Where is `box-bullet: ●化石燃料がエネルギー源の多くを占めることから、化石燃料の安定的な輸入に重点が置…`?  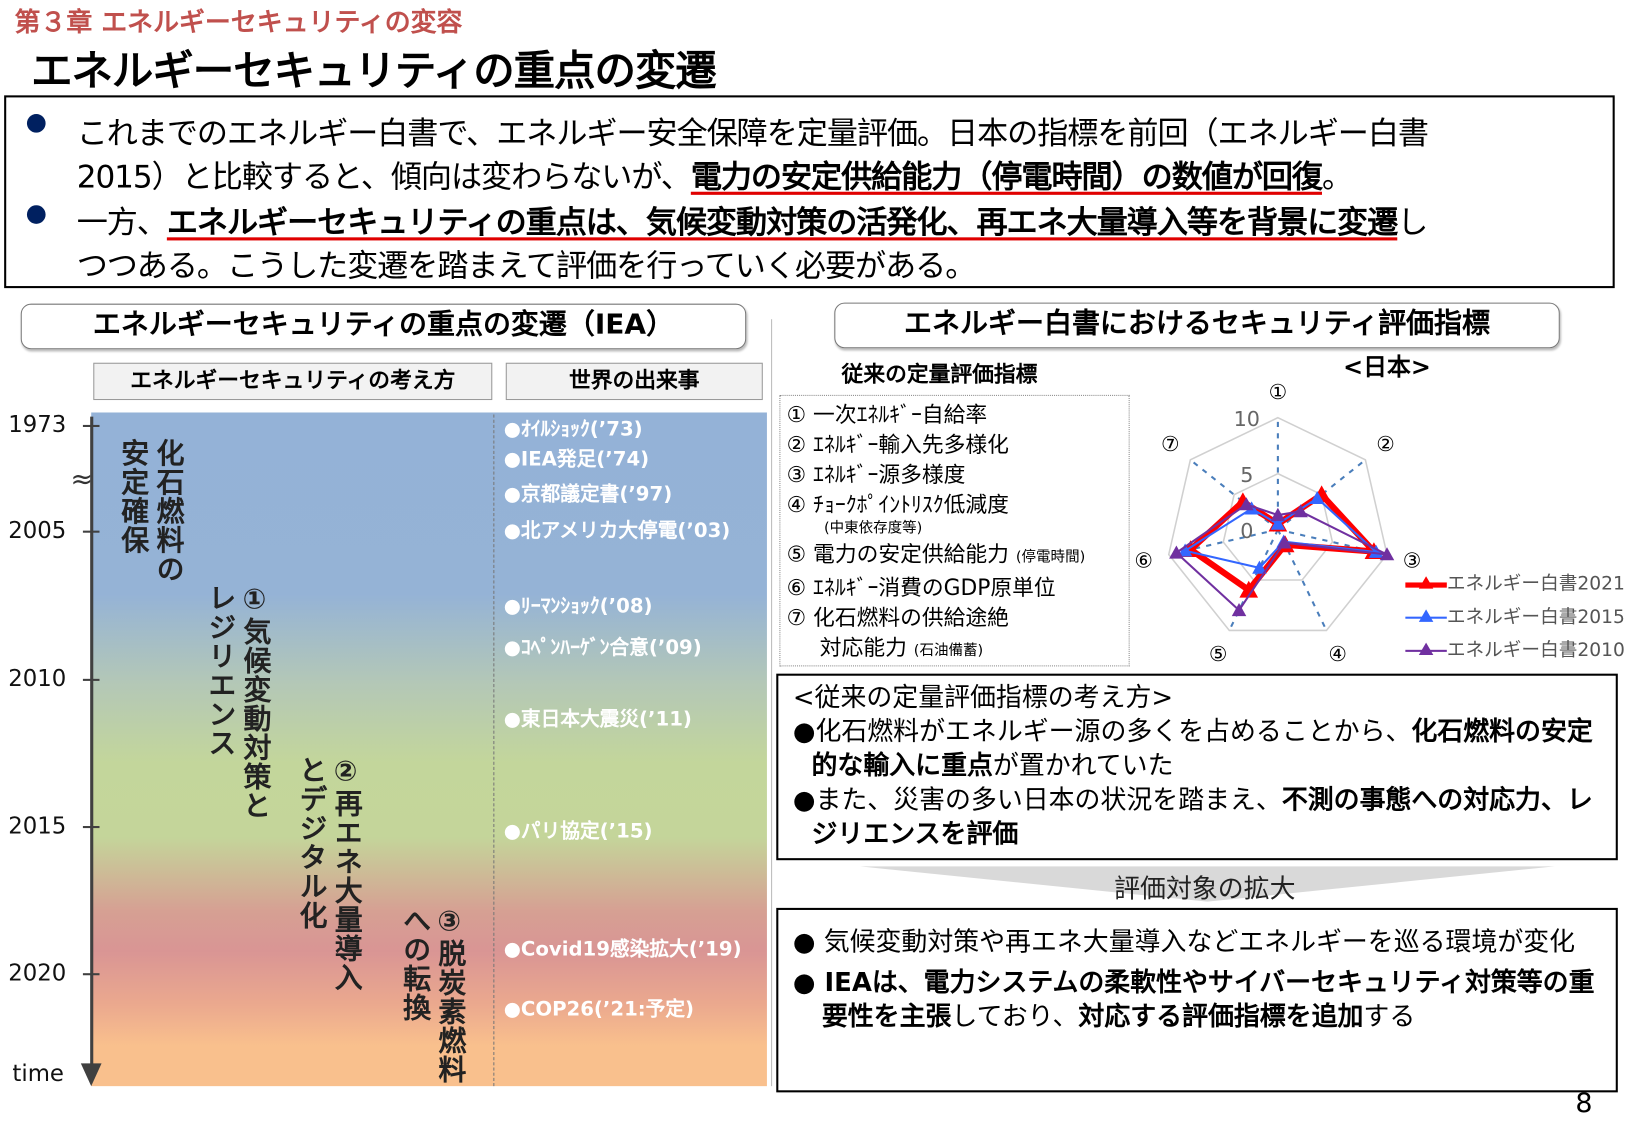 box-bullet: ●化石燃料がエネルギー源の多くを占めることから、化石燃料の安定的な輸入に重点が置… is located at coordinates (1197, 748).